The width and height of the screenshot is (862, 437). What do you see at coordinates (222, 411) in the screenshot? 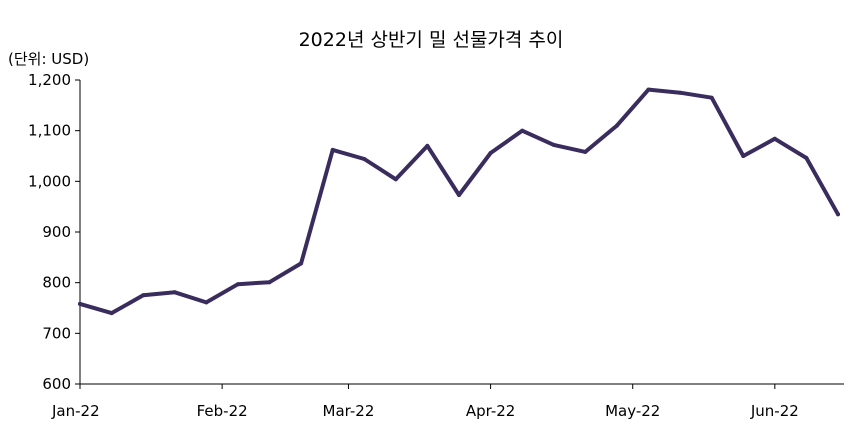
I see `x-tick-label: Feb-22` at bounding box center [222, 411].